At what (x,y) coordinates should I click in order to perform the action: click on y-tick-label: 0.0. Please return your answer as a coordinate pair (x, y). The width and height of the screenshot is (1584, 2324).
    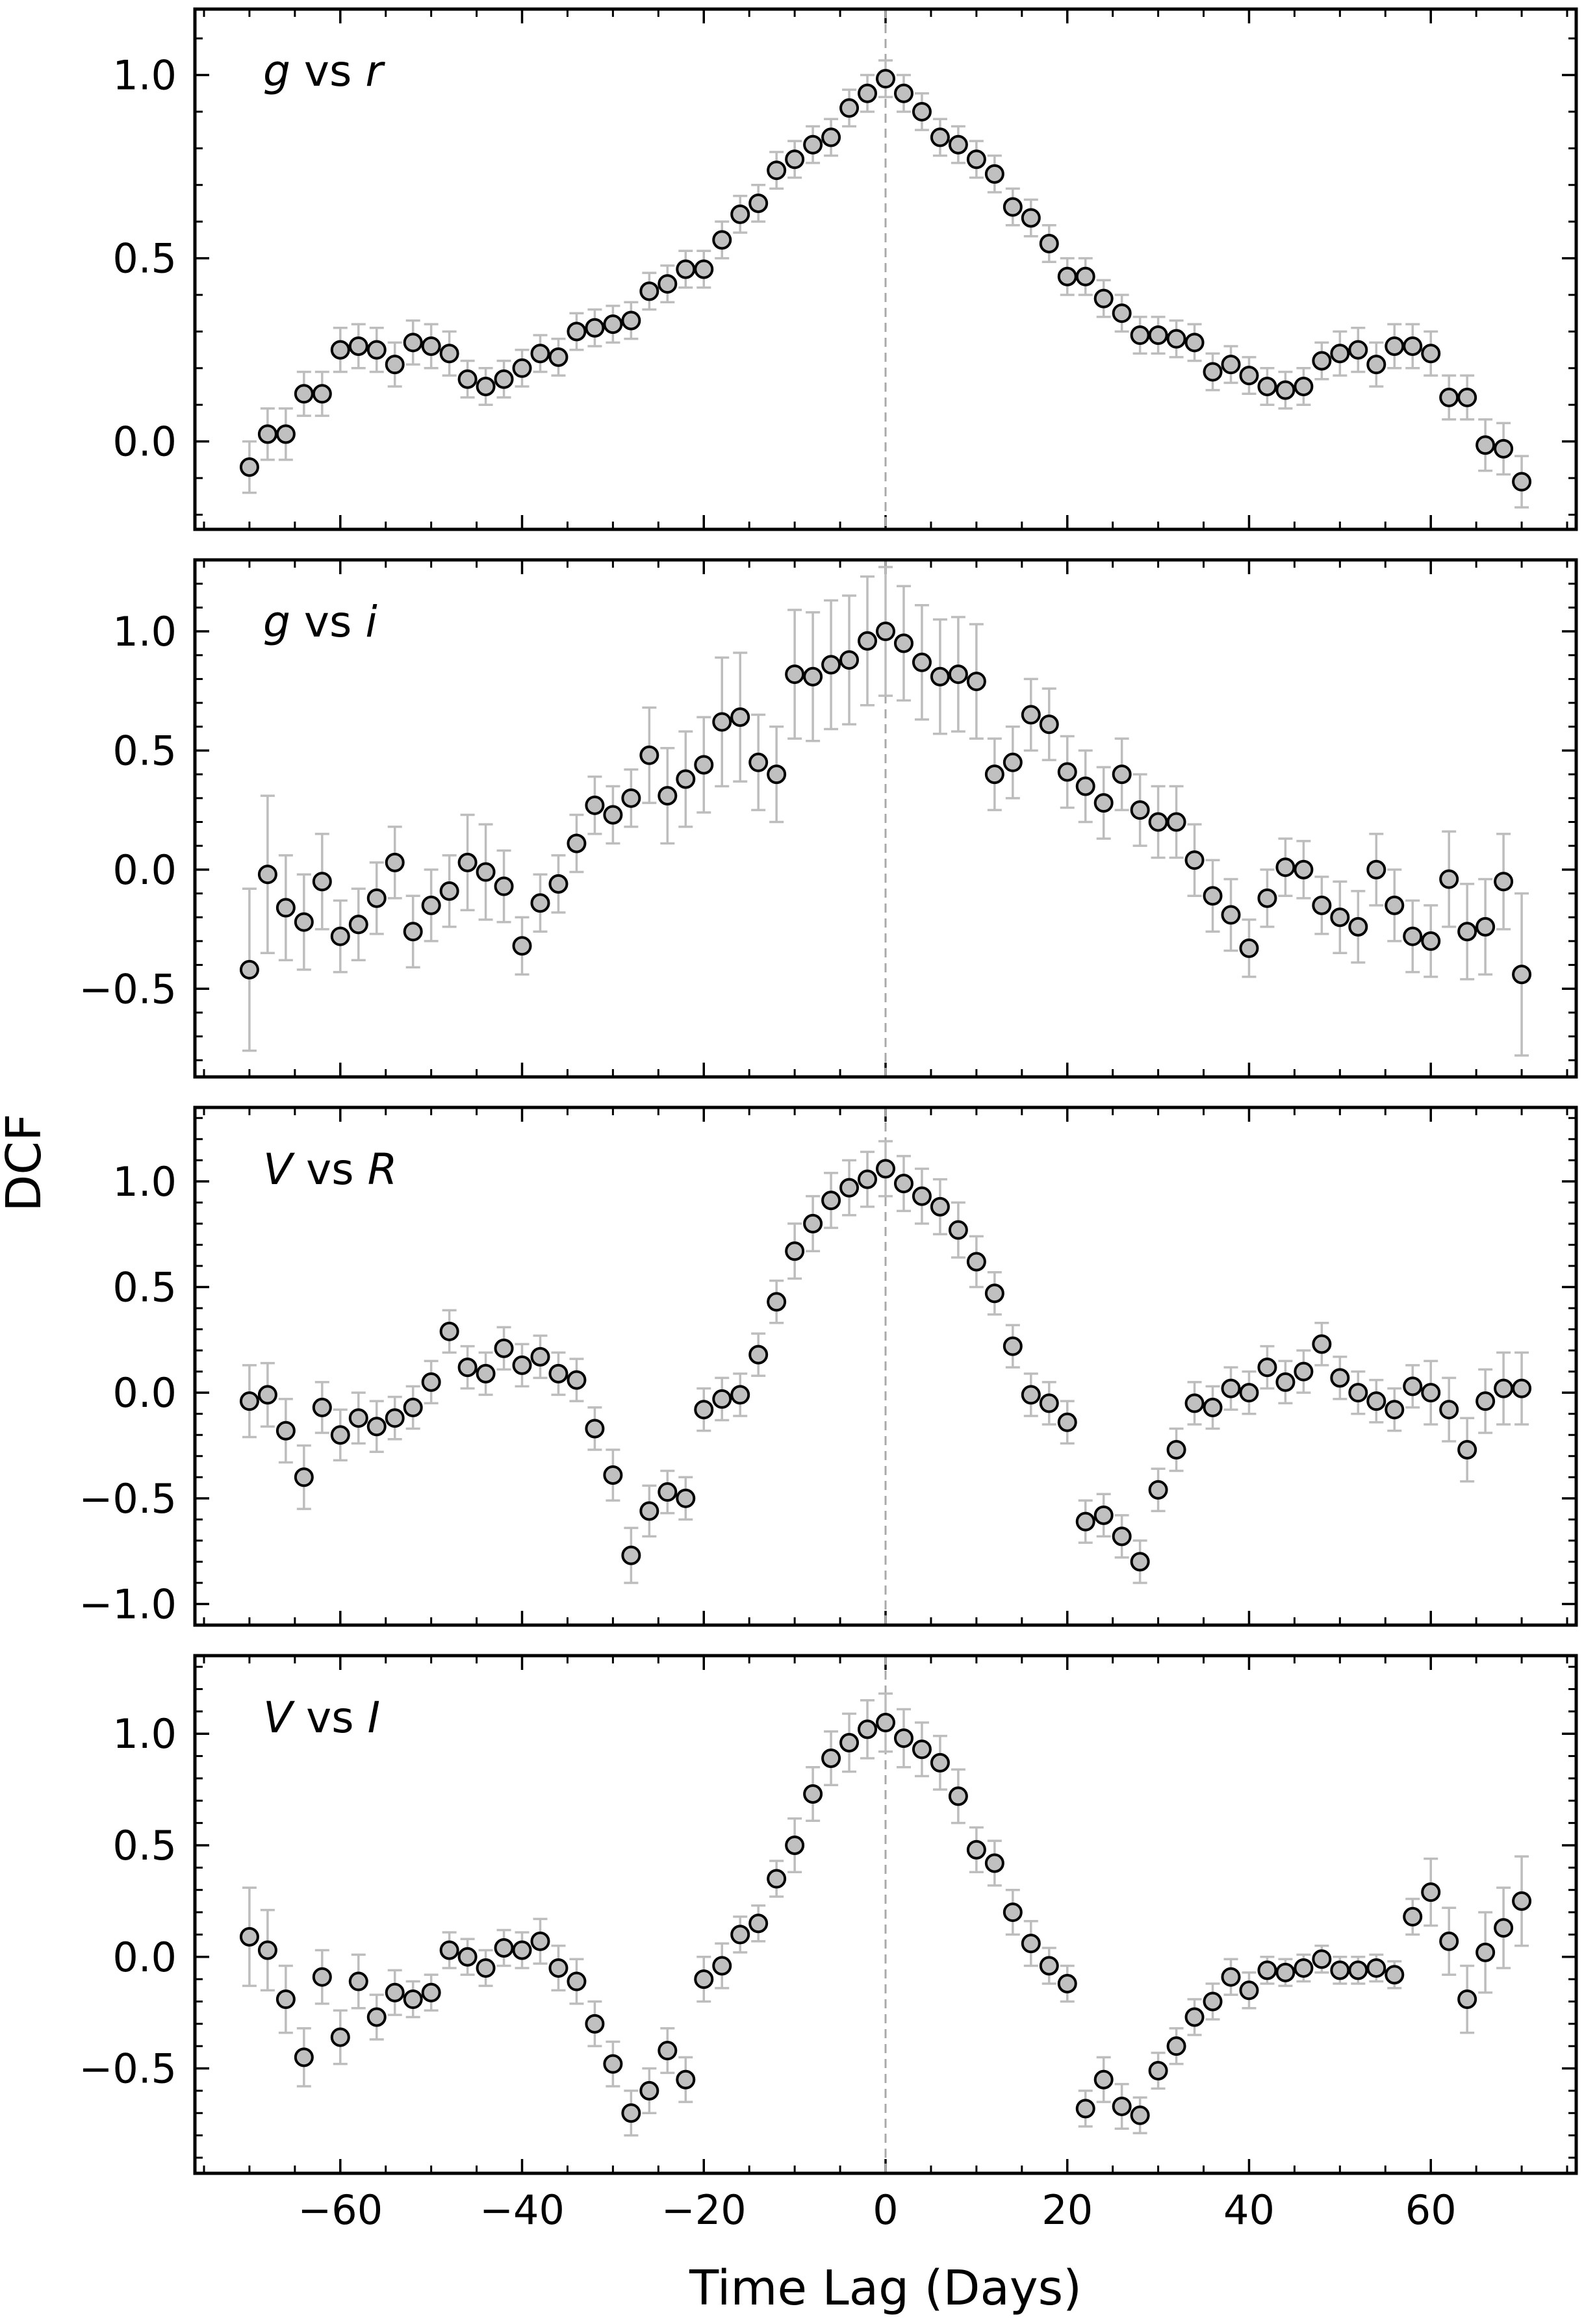
    Looking at the image, I should click on (144, 442).